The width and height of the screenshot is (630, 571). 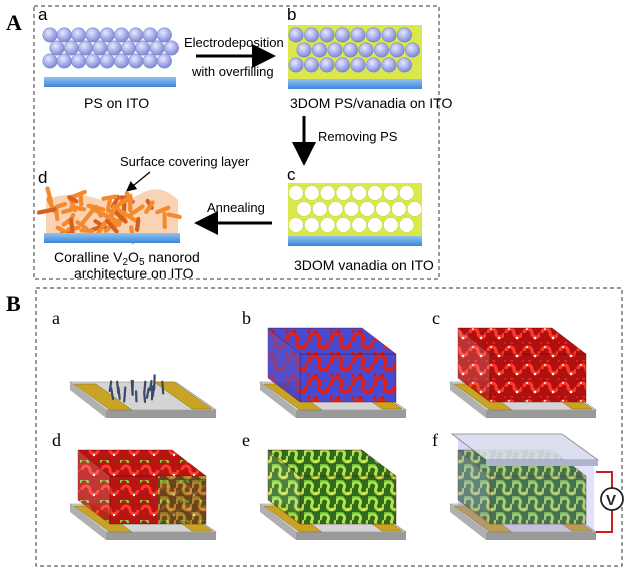 I want to click on green-coating-front, so click(x=182, y=500).